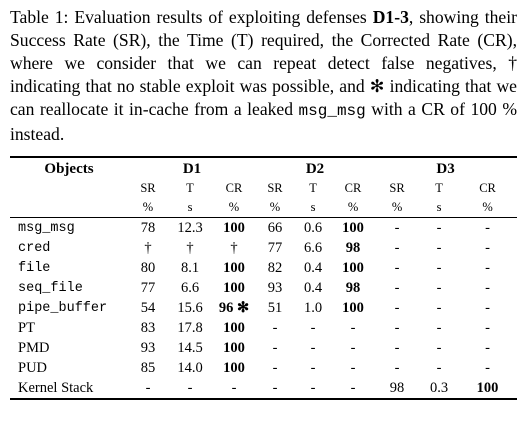  Describe the element at coordinates (190, 327) in the screenshot. I see `table-cell: 17.8` at that location.